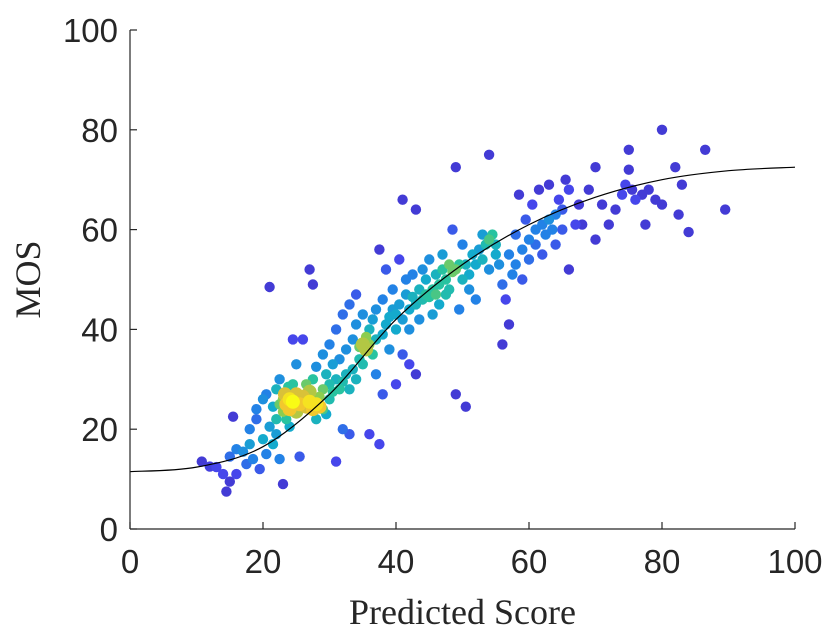  Describe the element at coordinates (109, 529) in the screenshot. I see `y-tick-label: 0` at that location.